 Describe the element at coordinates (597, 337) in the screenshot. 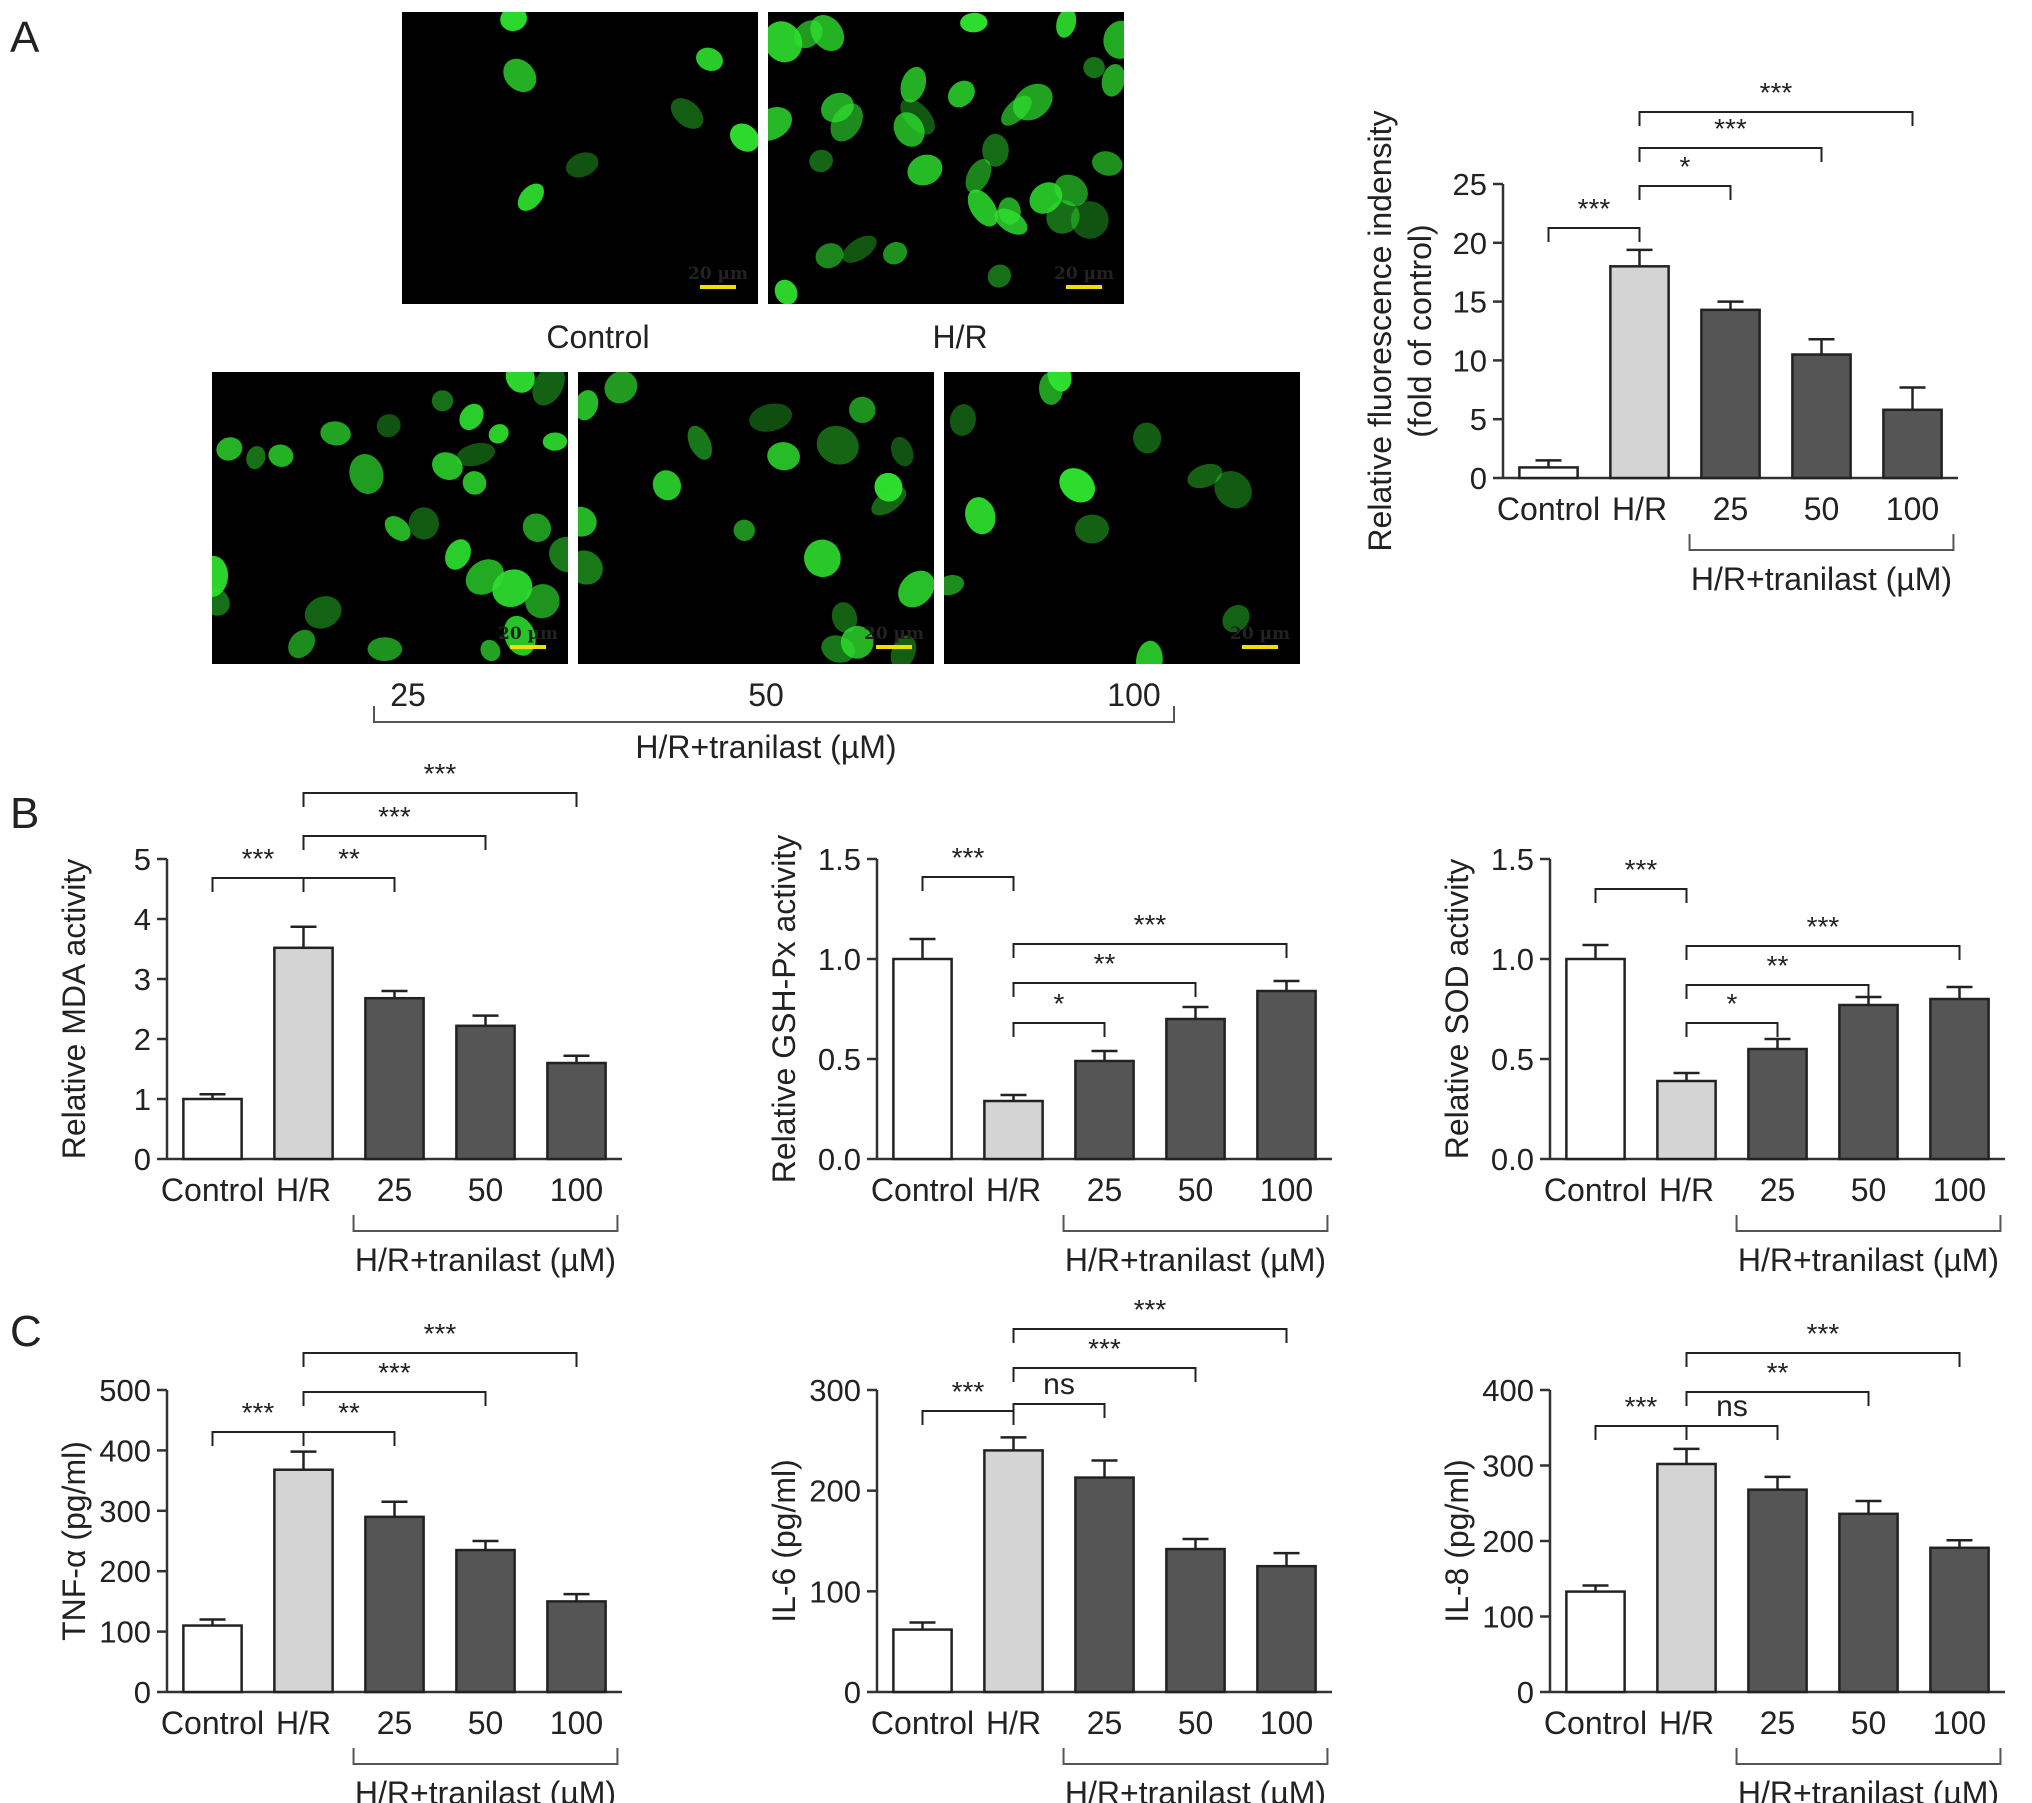

I see `micrograph-label-control: Control` at that location.